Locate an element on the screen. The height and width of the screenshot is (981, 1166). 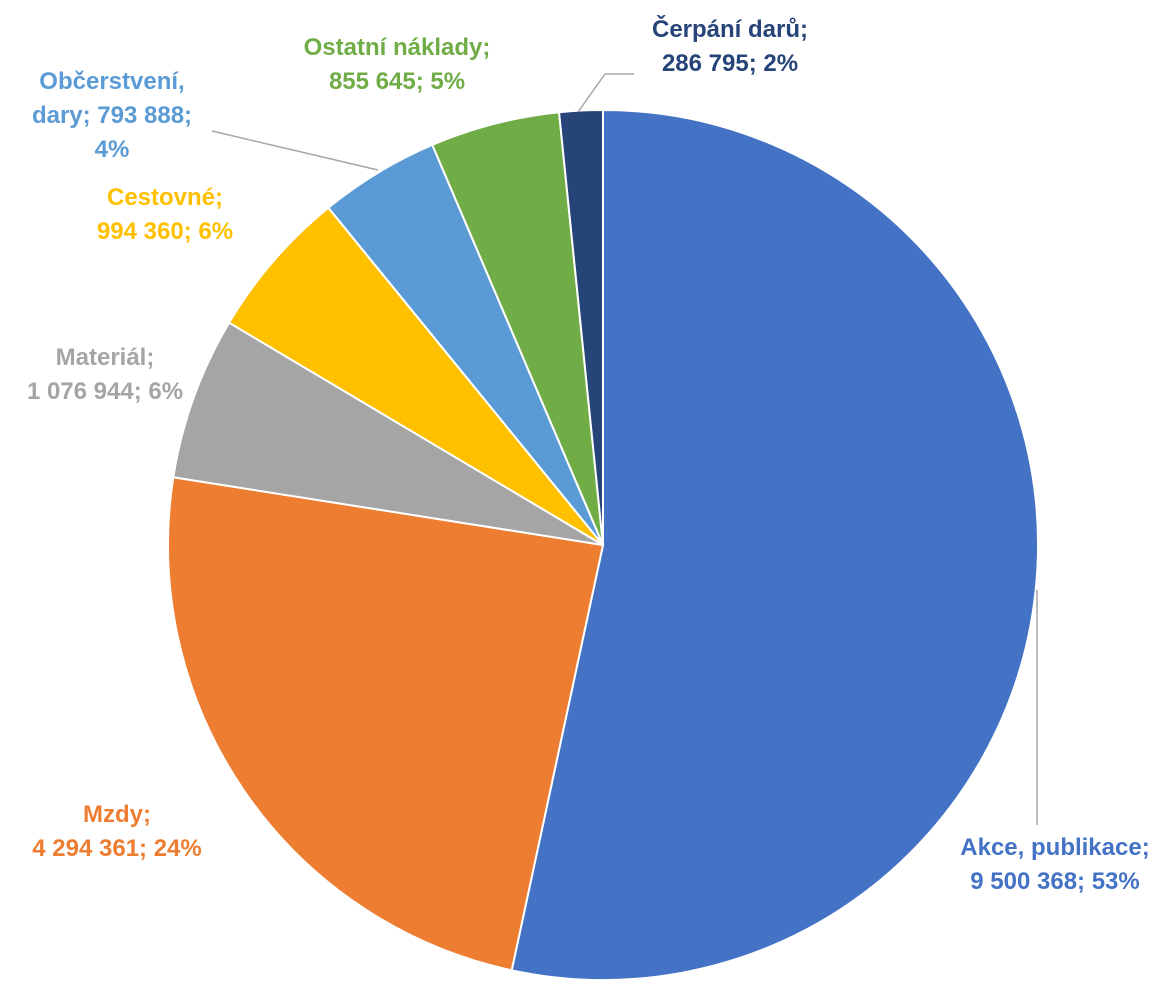
pie-slice-cestovne is located at coordinates (415, 376).